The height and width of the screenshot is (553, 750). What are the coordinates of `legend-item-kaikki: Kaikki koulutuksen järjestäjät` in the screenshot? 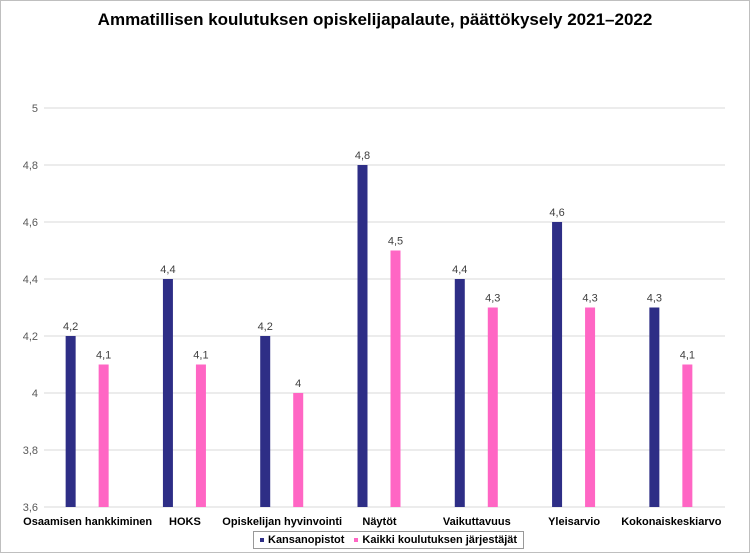 It's located at (435, 540).